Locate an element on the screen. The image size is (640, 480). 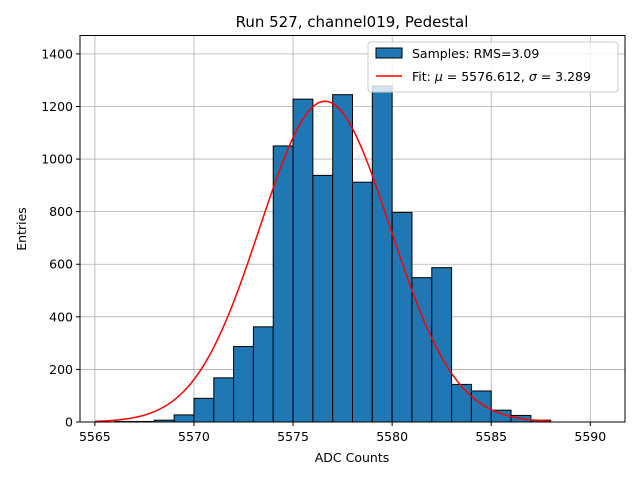
y-tick-label: 1000 is located at coordinates (57, 159).